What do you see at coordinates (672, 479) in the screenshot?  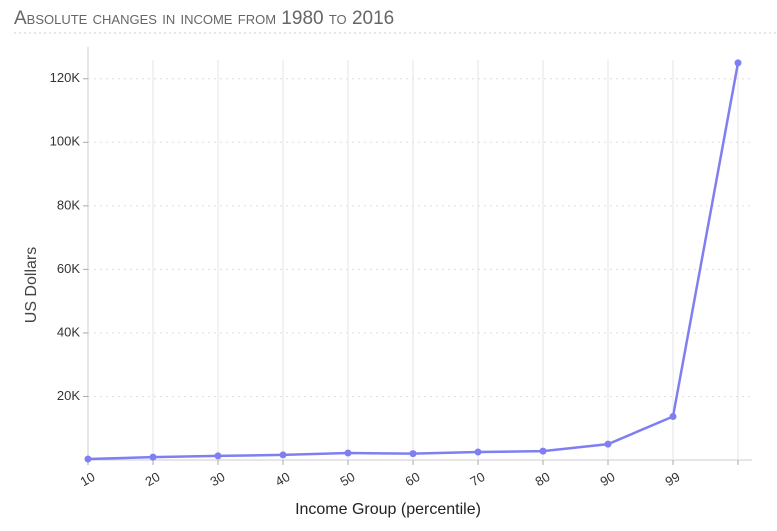 I see `x-tick-label: 99` at bounding box center [672, 479].